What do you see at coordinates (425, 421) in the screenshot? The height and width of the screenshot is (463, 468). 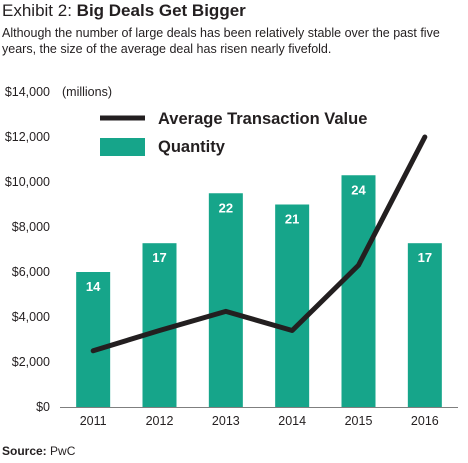 I see `x-tick-label: 2016` at bounding box center [425, 421].